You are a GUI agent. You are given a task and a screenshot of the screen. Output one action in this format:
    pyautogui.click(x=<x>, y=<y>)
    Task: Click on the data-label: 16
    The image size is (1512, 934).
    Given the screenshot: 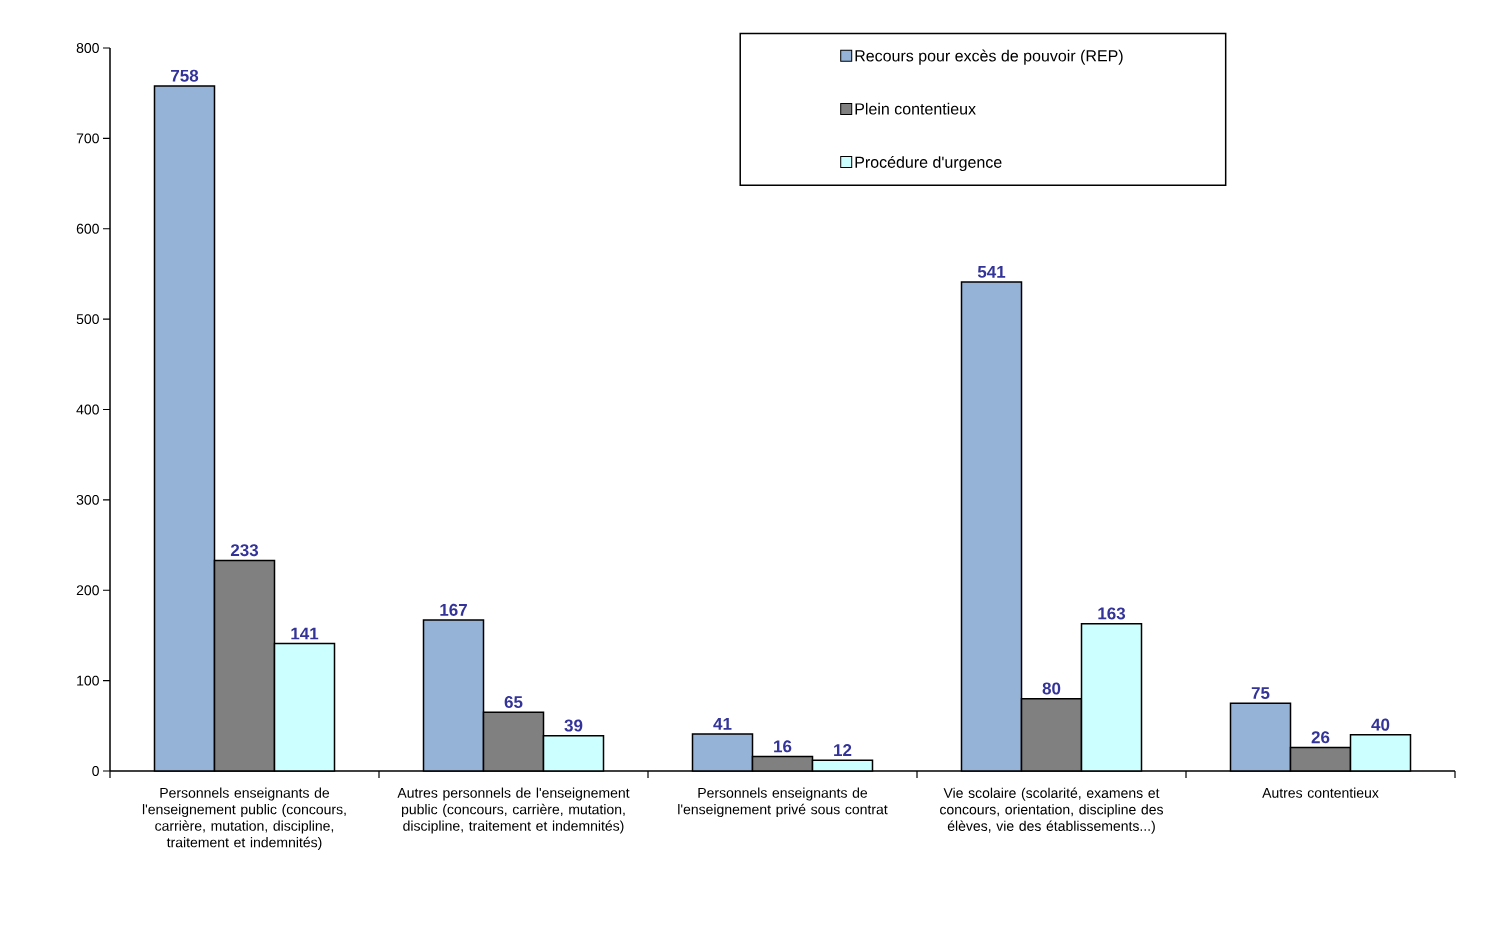 What is the action you would take?
    pyautogui.click(x=783, y=746)
    